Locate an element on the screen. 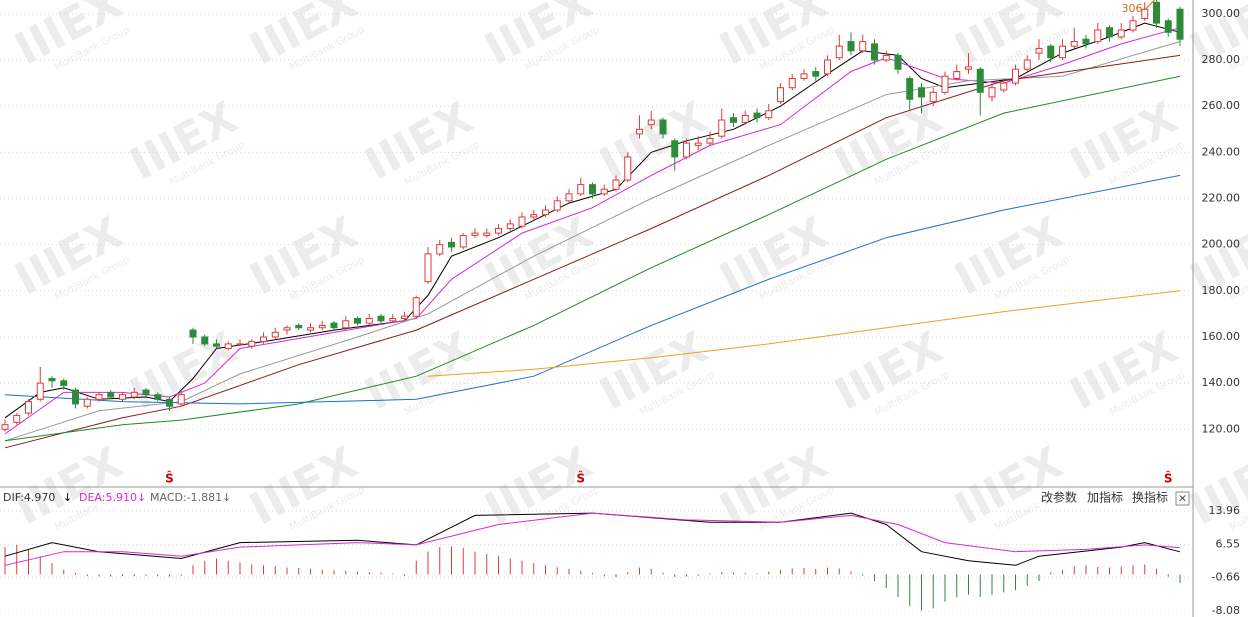 This screenshot has height=617, width=1248. dif-arrow: ↓ is located at coordinates (67, 497).